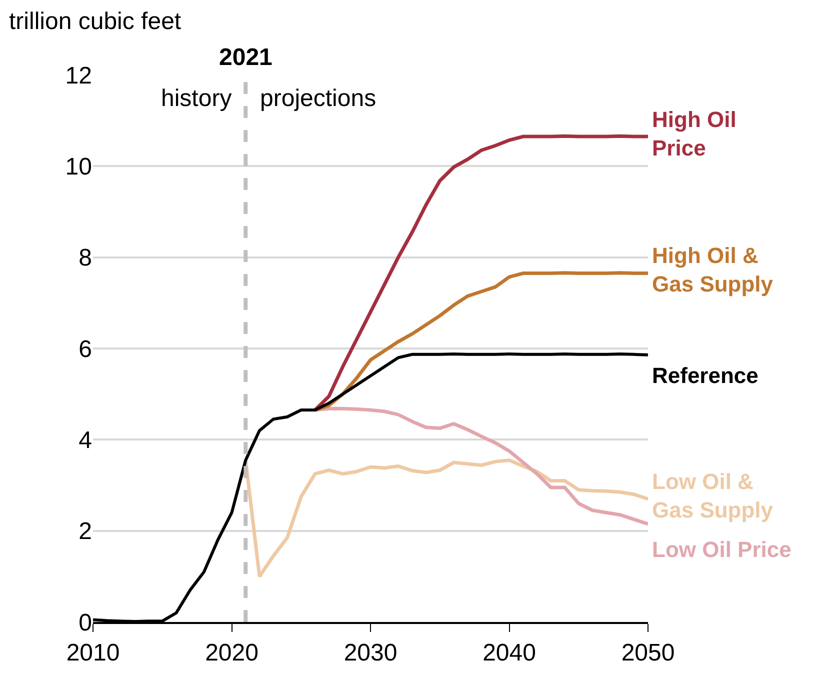 The height and width of the screenshot is (675, 826). I want to click on annotation: projections, so click(318, 98).